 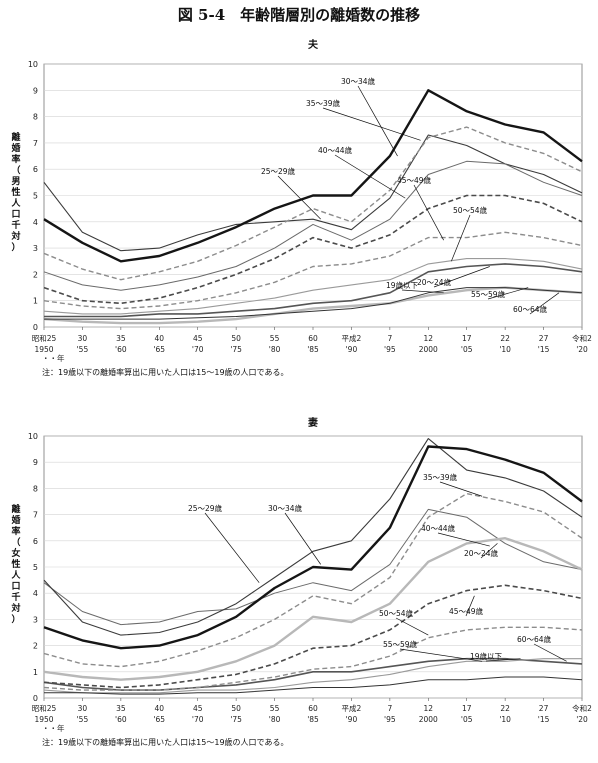 What do you see at coordinates (15, 564) in the screenshot?
I see `y-axis-label: 離婚率（女性人口千対）` at bounding box center [15, 564].